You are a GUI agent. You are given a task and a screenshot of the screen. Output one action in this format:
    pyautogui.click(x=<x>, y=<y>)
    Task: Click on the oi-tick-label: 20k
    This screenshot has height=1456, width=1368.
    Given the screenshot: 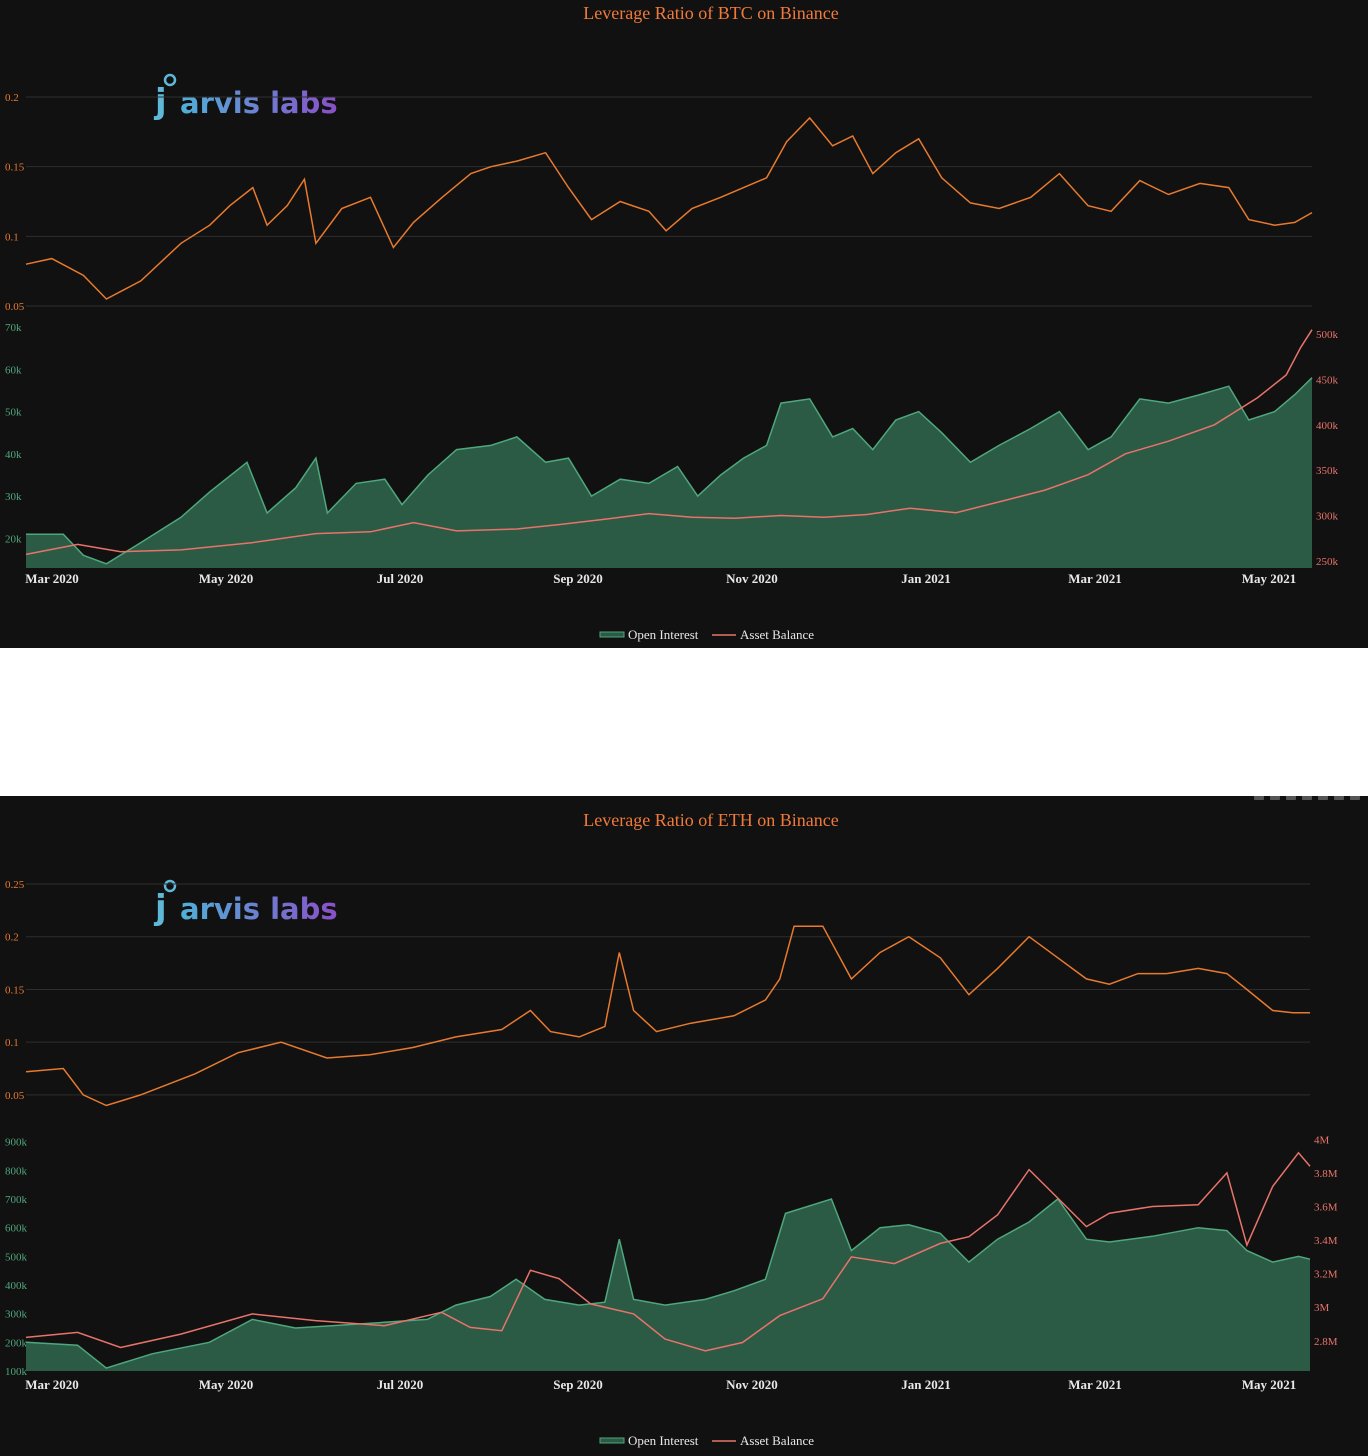 What is the action you would take?
    pyautogui.click(x=13, y=539)
    